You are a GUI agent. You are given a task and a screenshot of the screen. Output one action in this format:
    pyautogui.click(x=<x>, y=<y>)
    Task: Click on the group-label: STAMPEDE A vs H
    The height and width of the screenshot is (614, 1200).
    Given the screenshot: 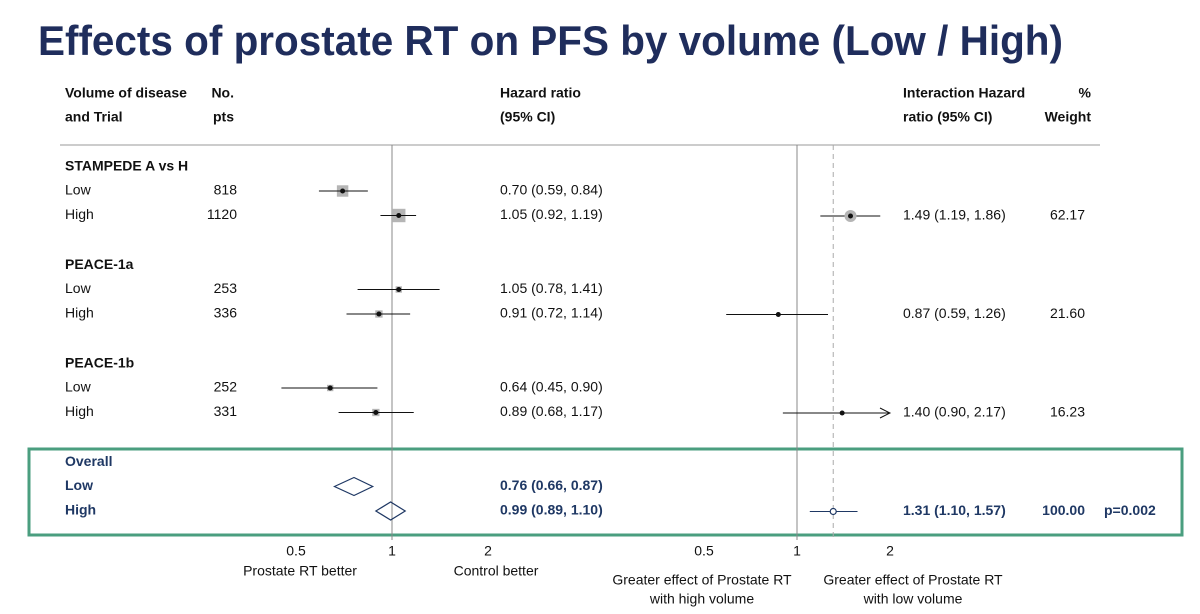 What is the action you would take?
    pyautogui.click(x=126, y=166)
    